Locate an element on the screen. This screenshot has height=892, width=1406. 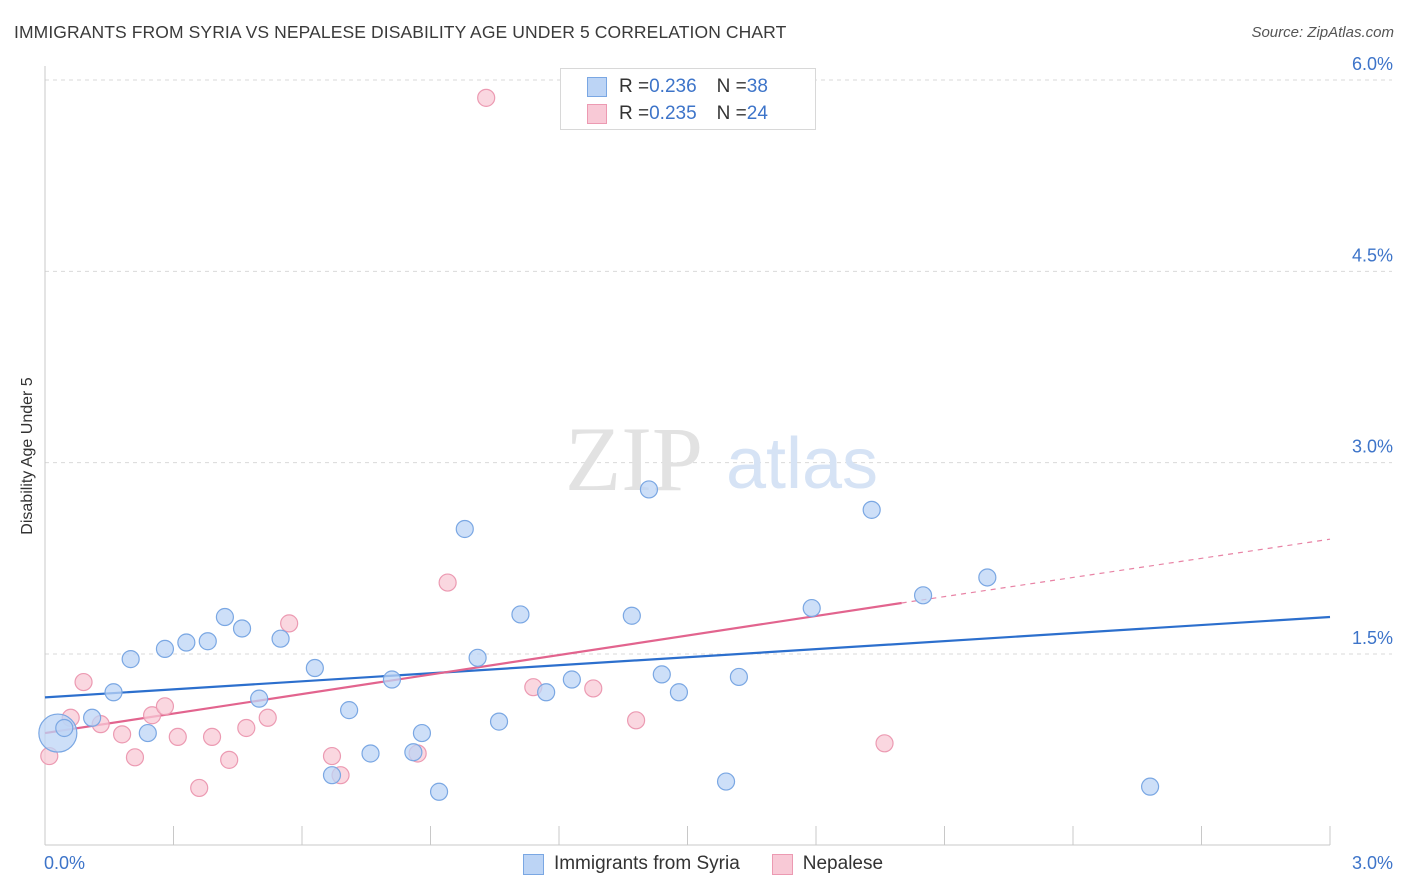
legend-label-syria: Immigrants from Syria is located at coordinates (646, 863).